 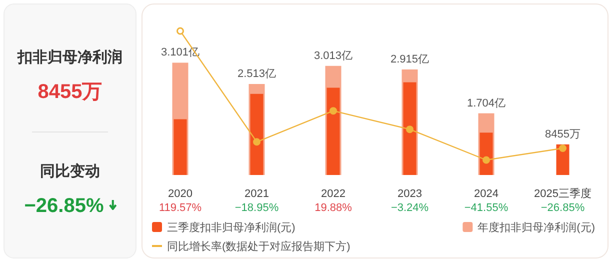 I want to click on x-tick-label: 2025三季度, so click(x=563, y=193).